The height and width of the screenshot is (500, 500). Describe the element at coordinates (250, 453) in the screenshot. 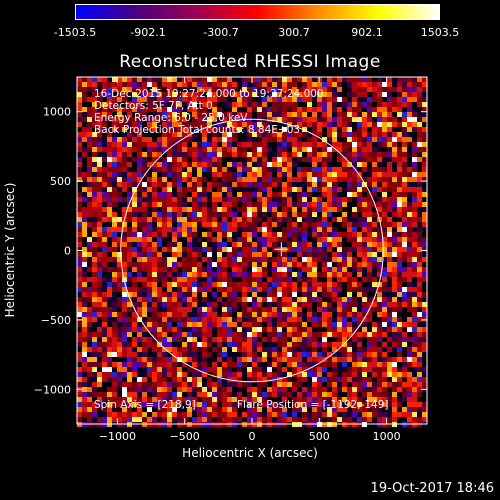

I see `x-axis-label: Heliocentric X (arcsec)` at that location.